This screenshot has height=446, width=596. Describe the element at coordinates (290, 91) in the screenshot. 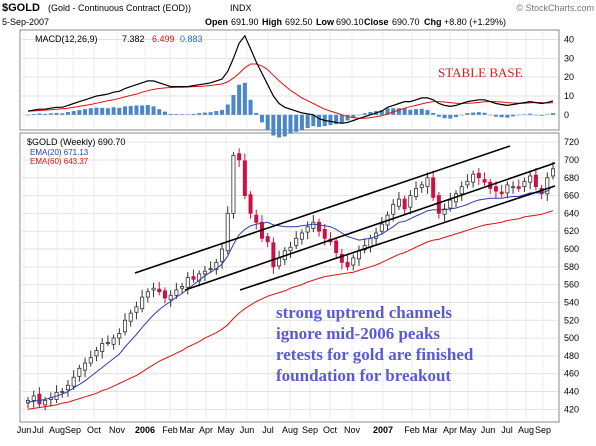

I see `macd-signal-line` at that location.